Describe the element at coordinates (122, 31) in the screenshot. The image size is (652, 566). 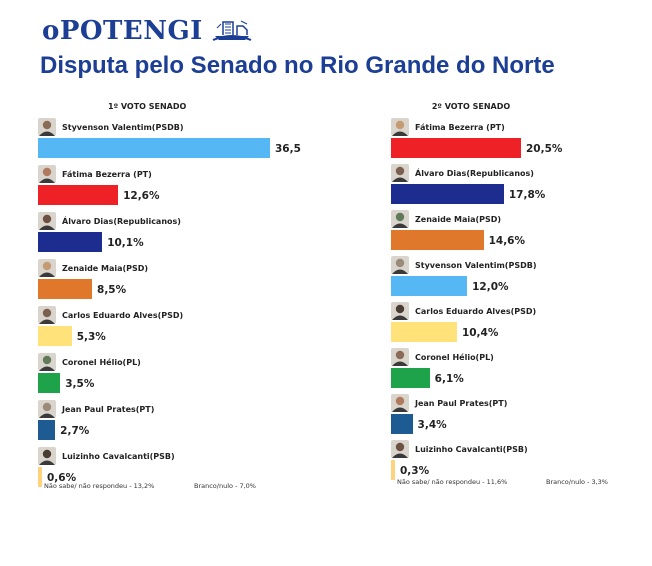
I see `logo-text: oPOTENGI` at that location.